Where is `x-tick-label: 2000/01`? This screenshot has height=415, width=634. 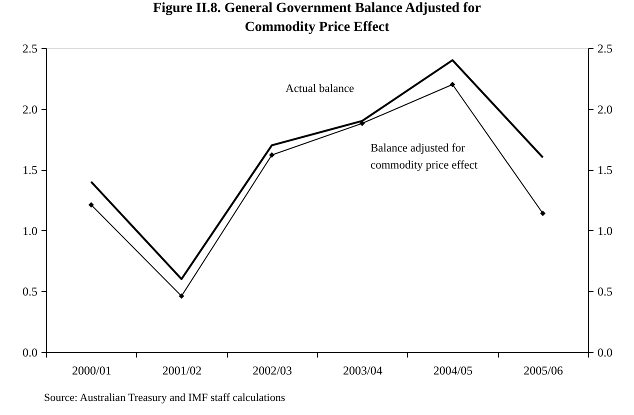 x-tick-label: 2000/01 is located at coordinates (92, 371).